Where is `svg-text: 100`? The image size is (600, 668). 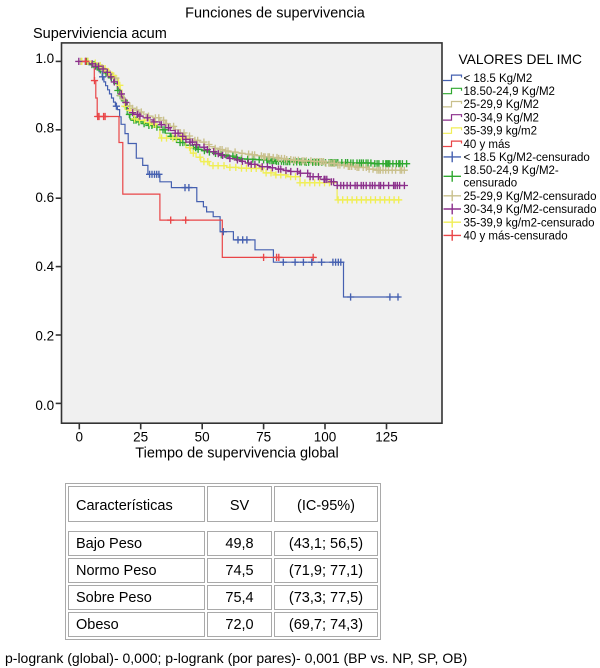 svg-text: 100 is located at coordinates (325, 437).